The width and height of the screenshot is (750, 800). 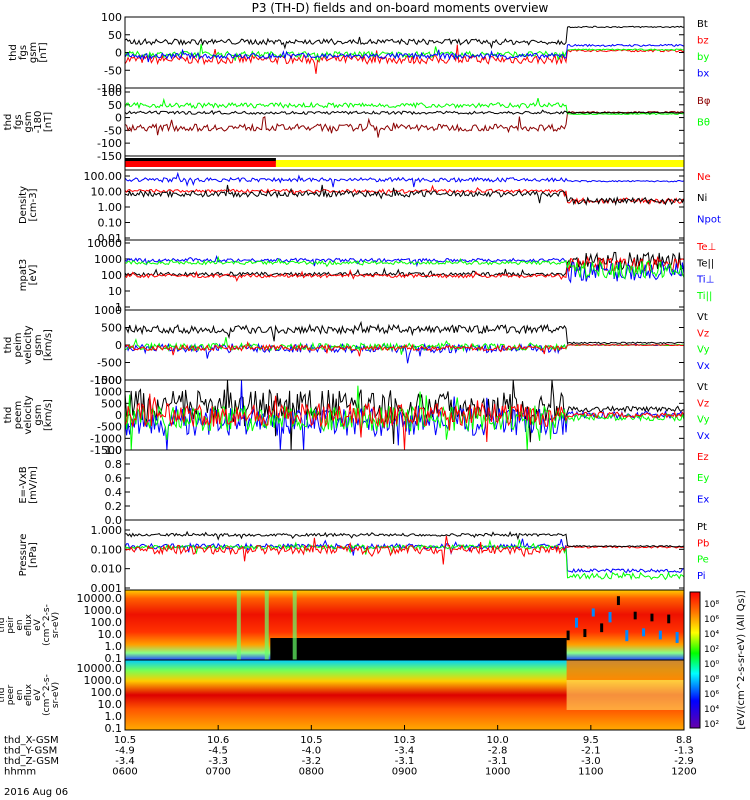 What do you see at coordinates (404, 59) in the screenshot?
I see `trace-bz` at bounding box center [404, 59].